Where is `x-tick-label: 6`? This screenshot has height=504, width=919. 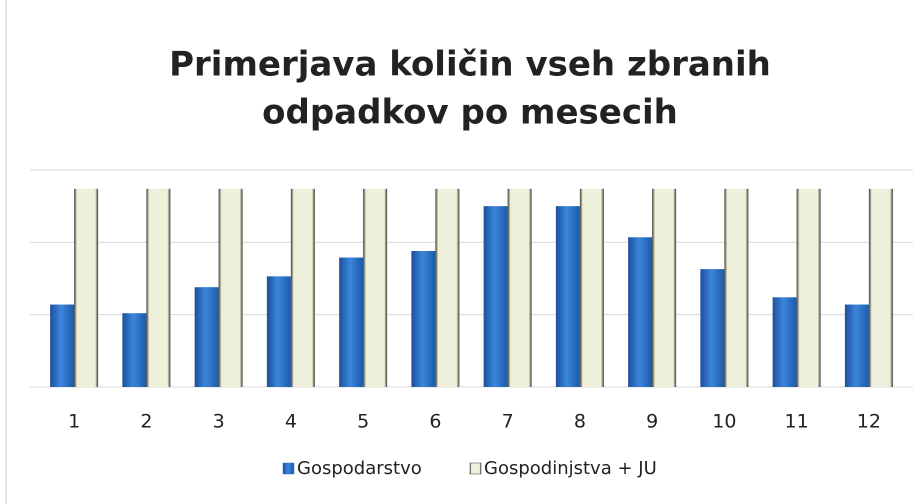
x-tick-label: 6 is located at coordinates (435, 422).